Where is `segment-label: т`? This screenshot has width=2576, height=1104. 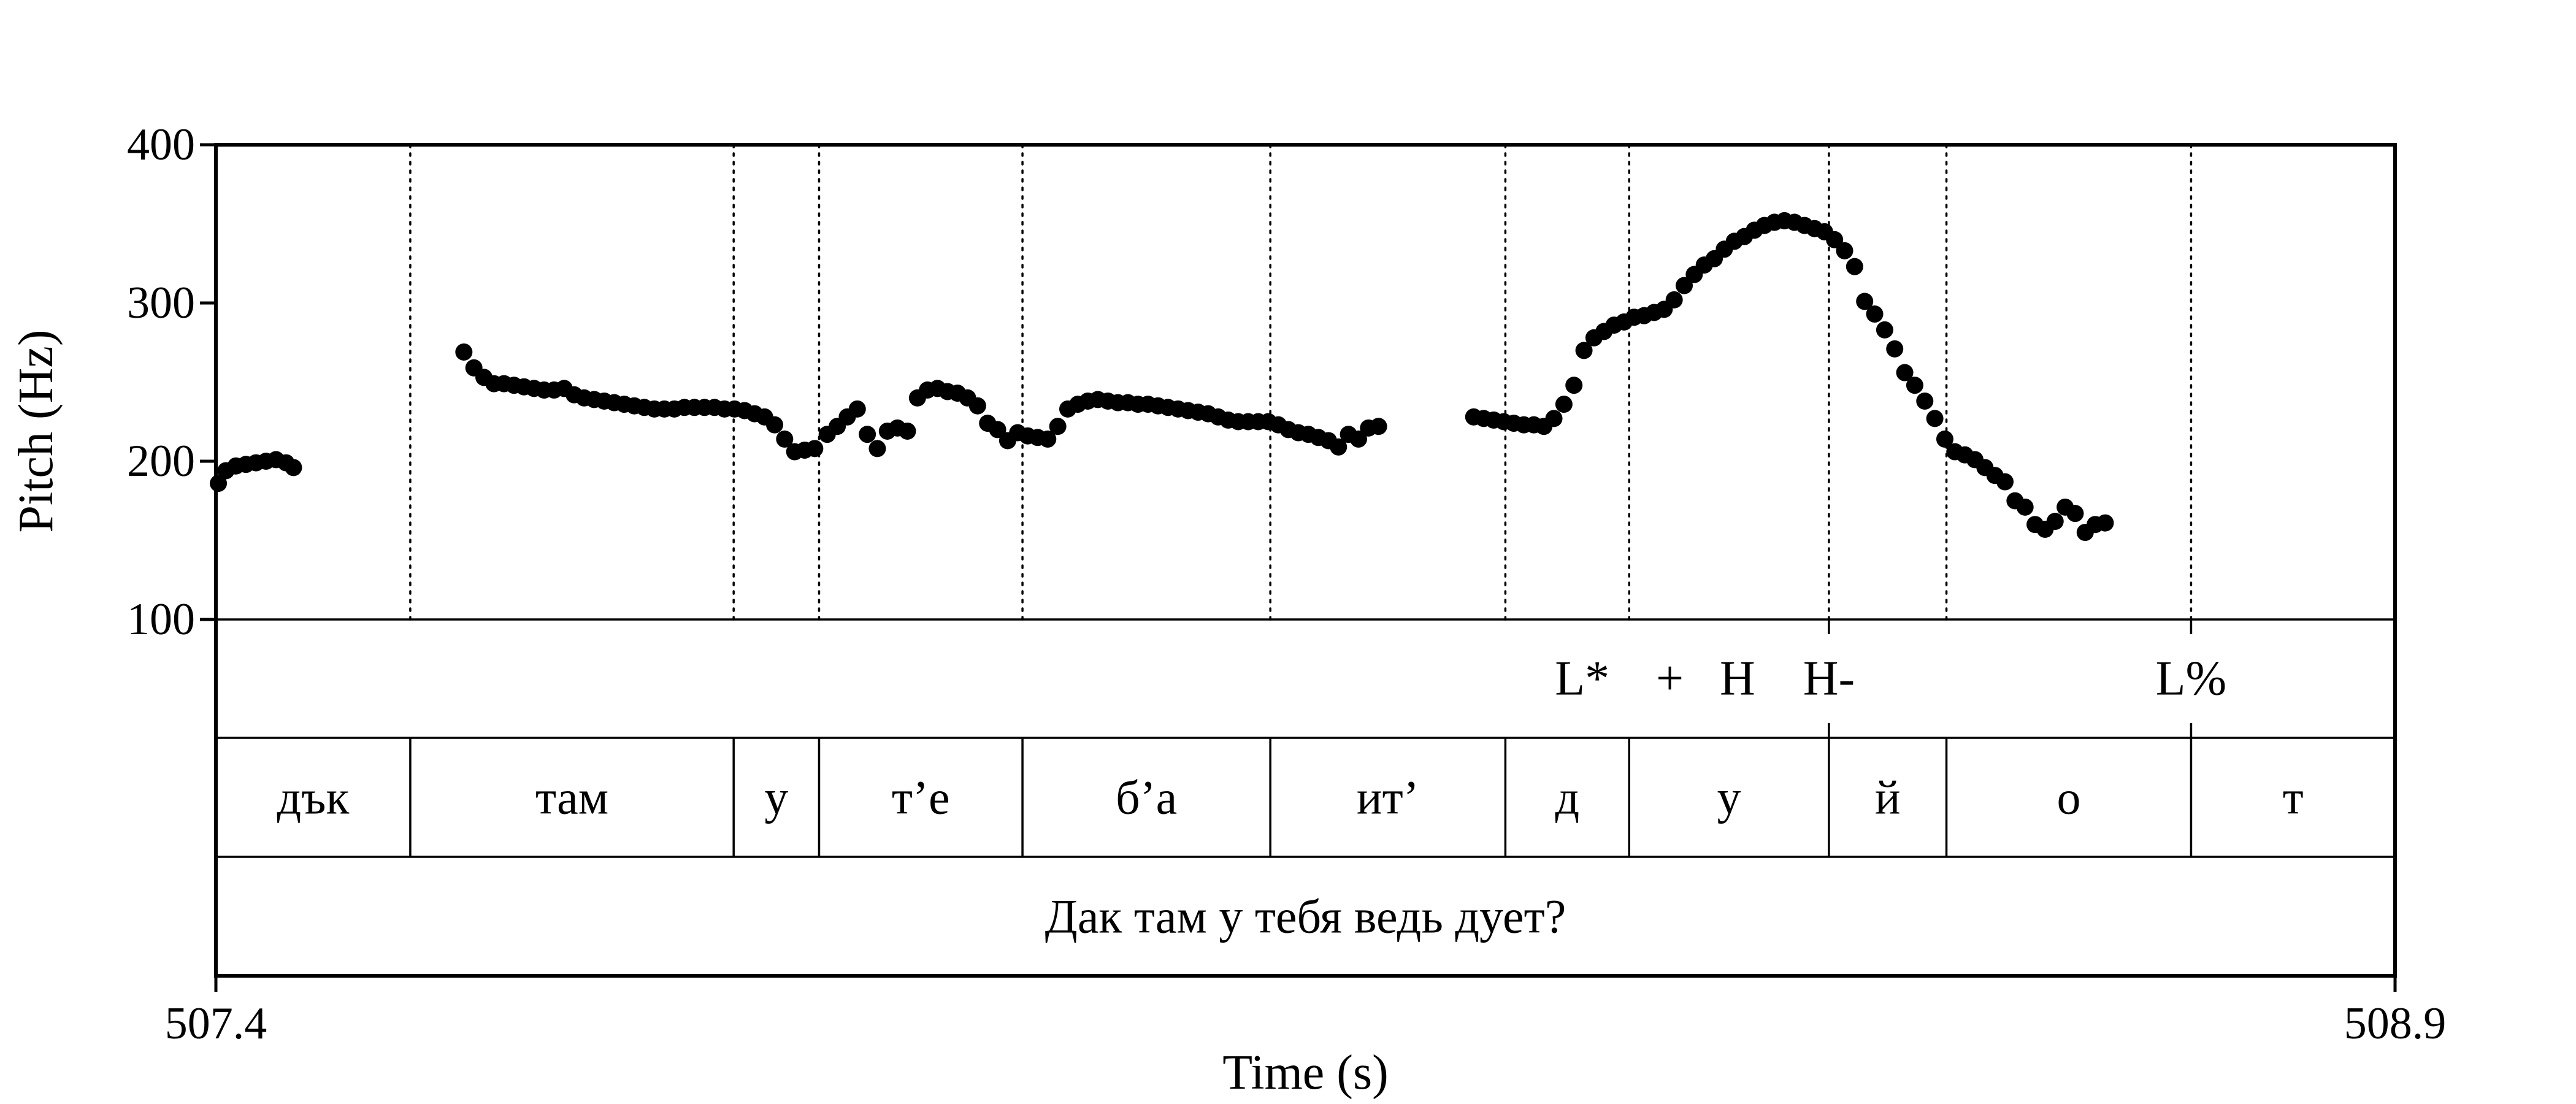 segment-label: т is located at coordinates (2293, 797).